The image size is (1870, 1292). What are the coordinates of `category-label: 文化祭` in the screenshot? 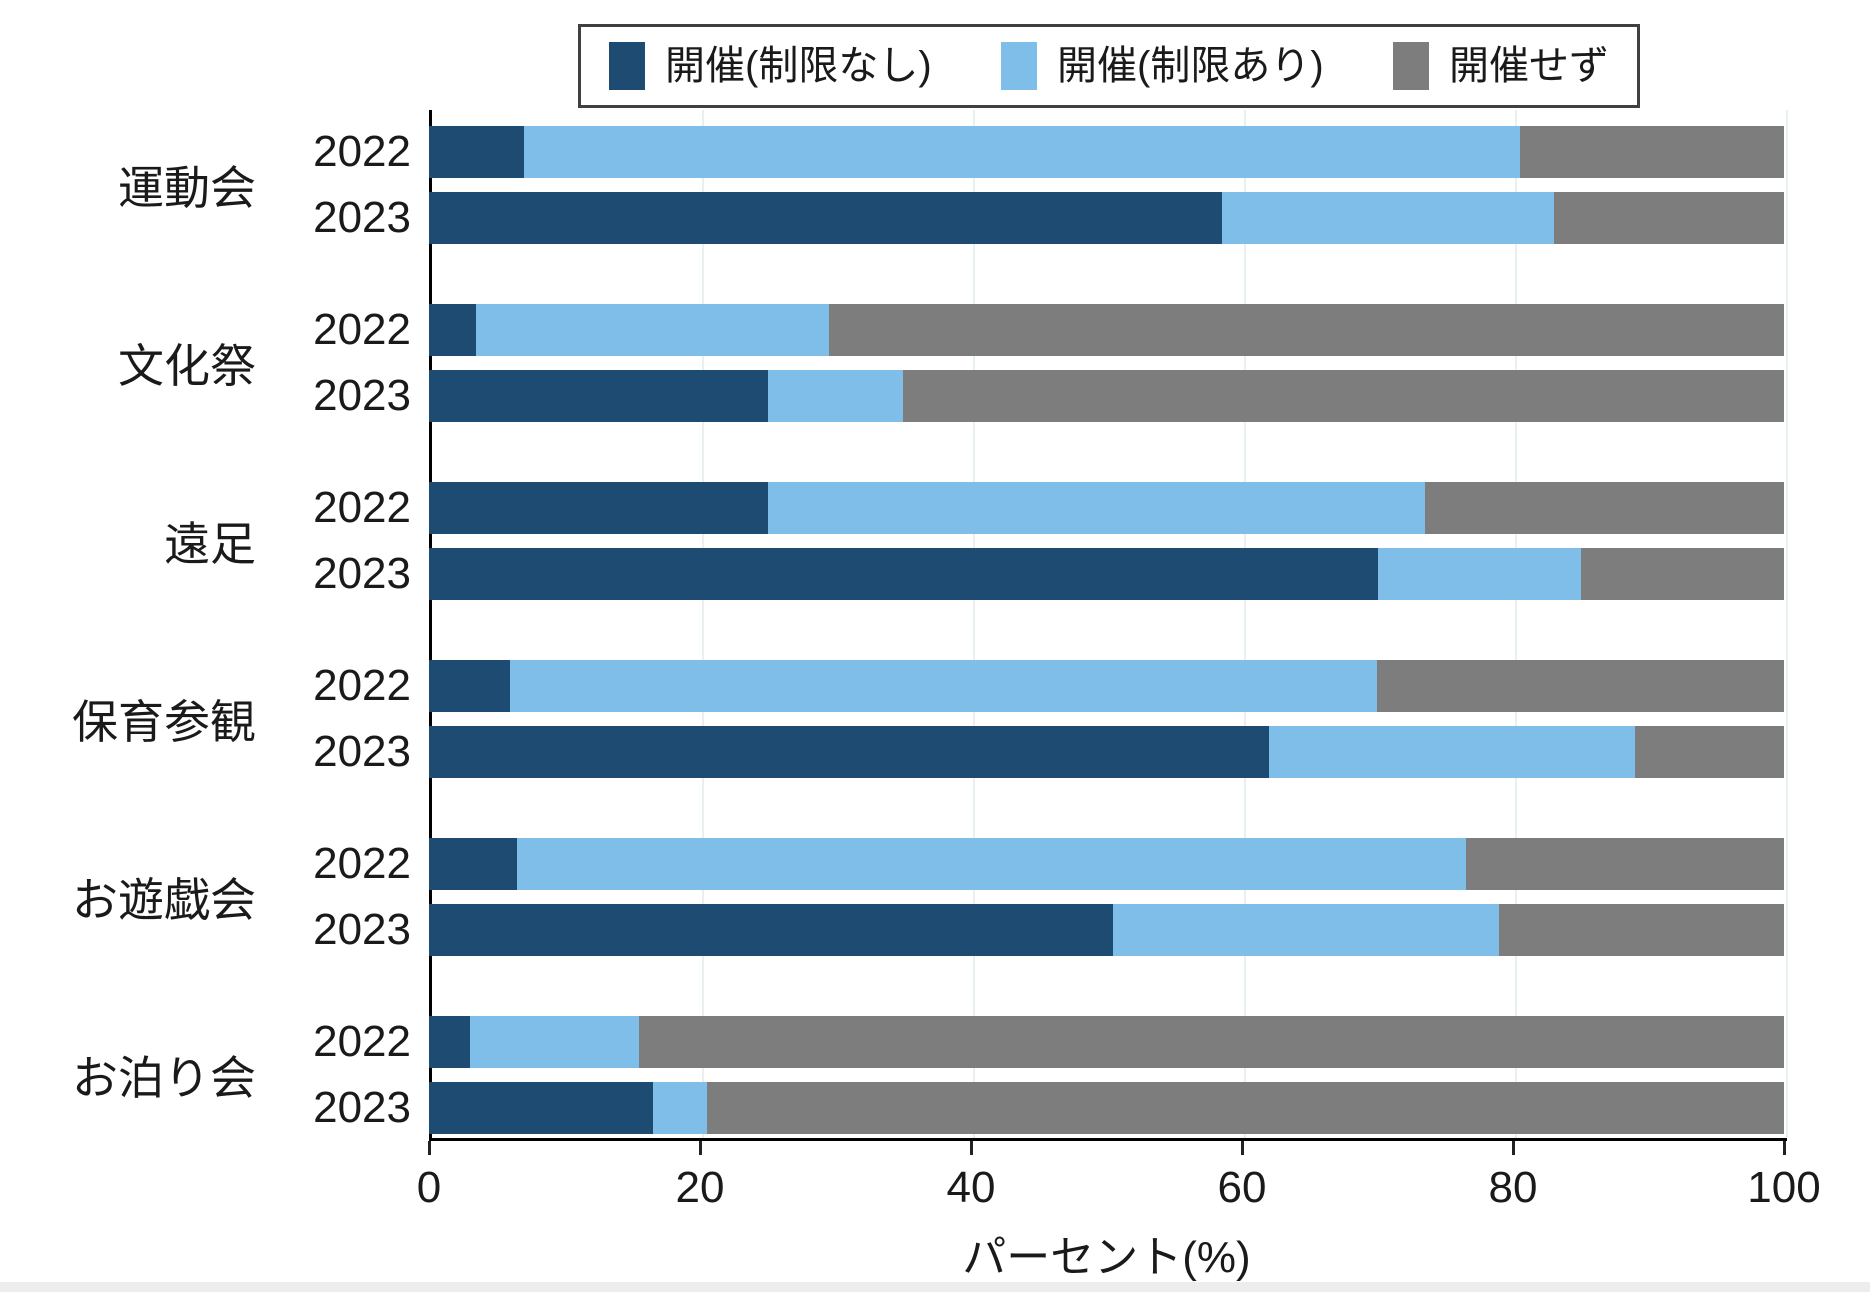 It's located at (187, 366).